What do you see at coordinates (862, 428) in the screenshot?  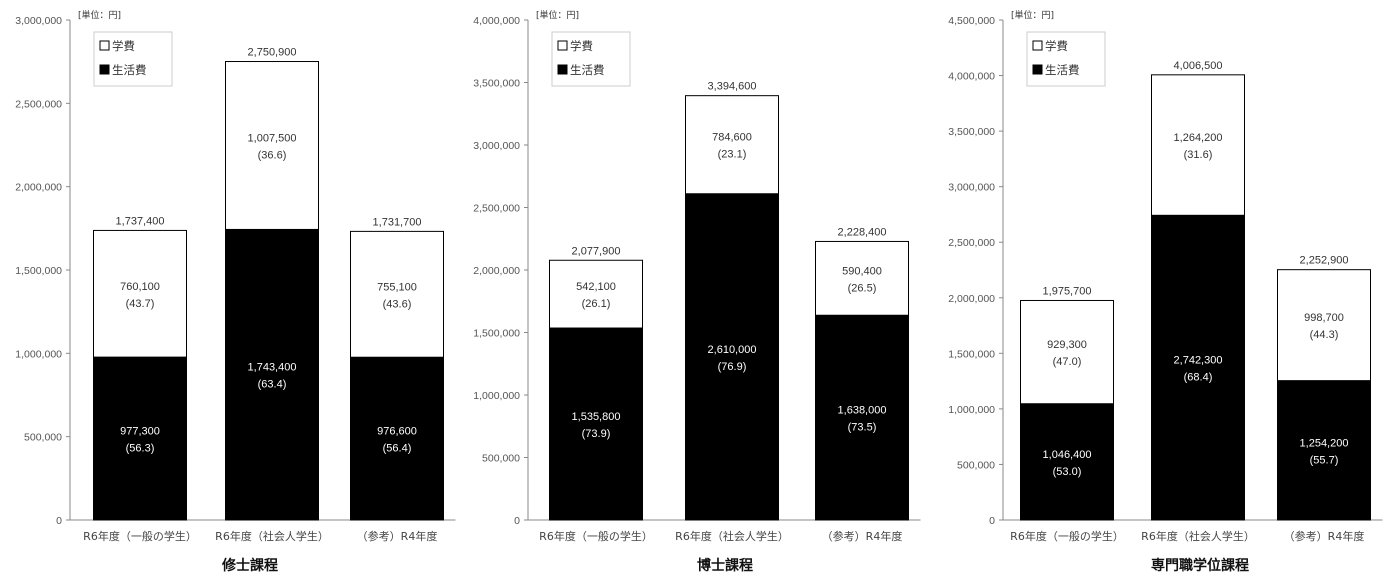 I see `data-label-living-percent: (73.5)` at bounding box center [862, 428].